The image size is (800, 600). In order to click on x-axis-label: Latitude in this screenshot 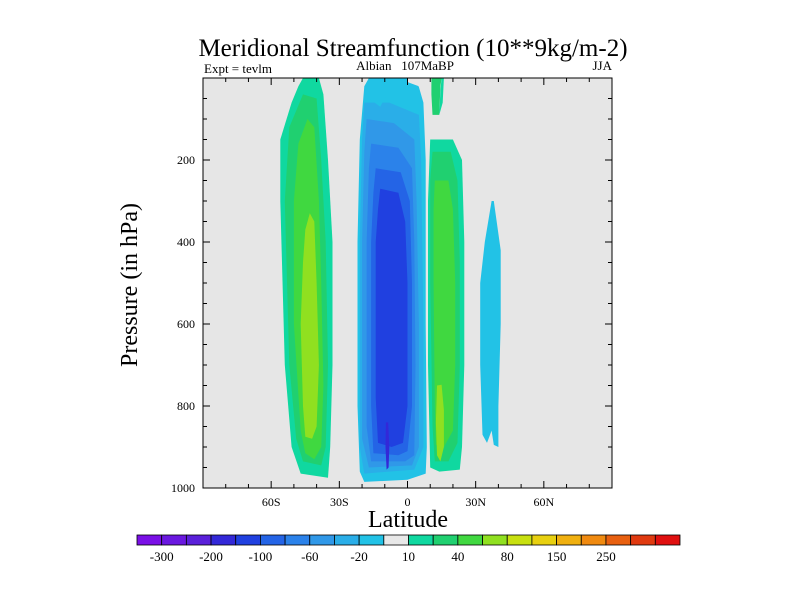, I will do `click(408, 520)`.